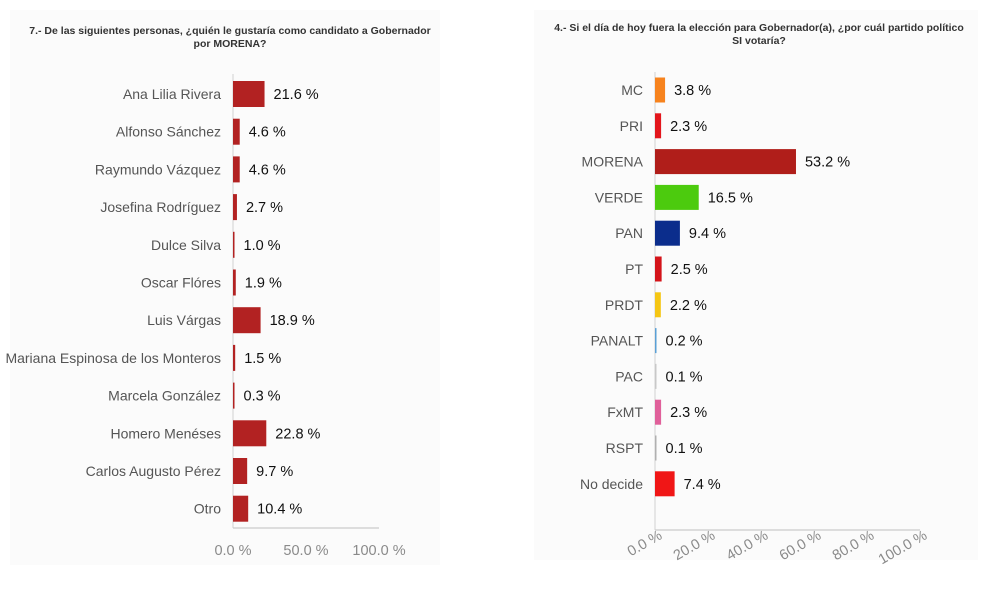  What do you see at coordinates (625, 412) in the screenshot?
I see `category-label: FxMT` at bounding box center [625, 412].